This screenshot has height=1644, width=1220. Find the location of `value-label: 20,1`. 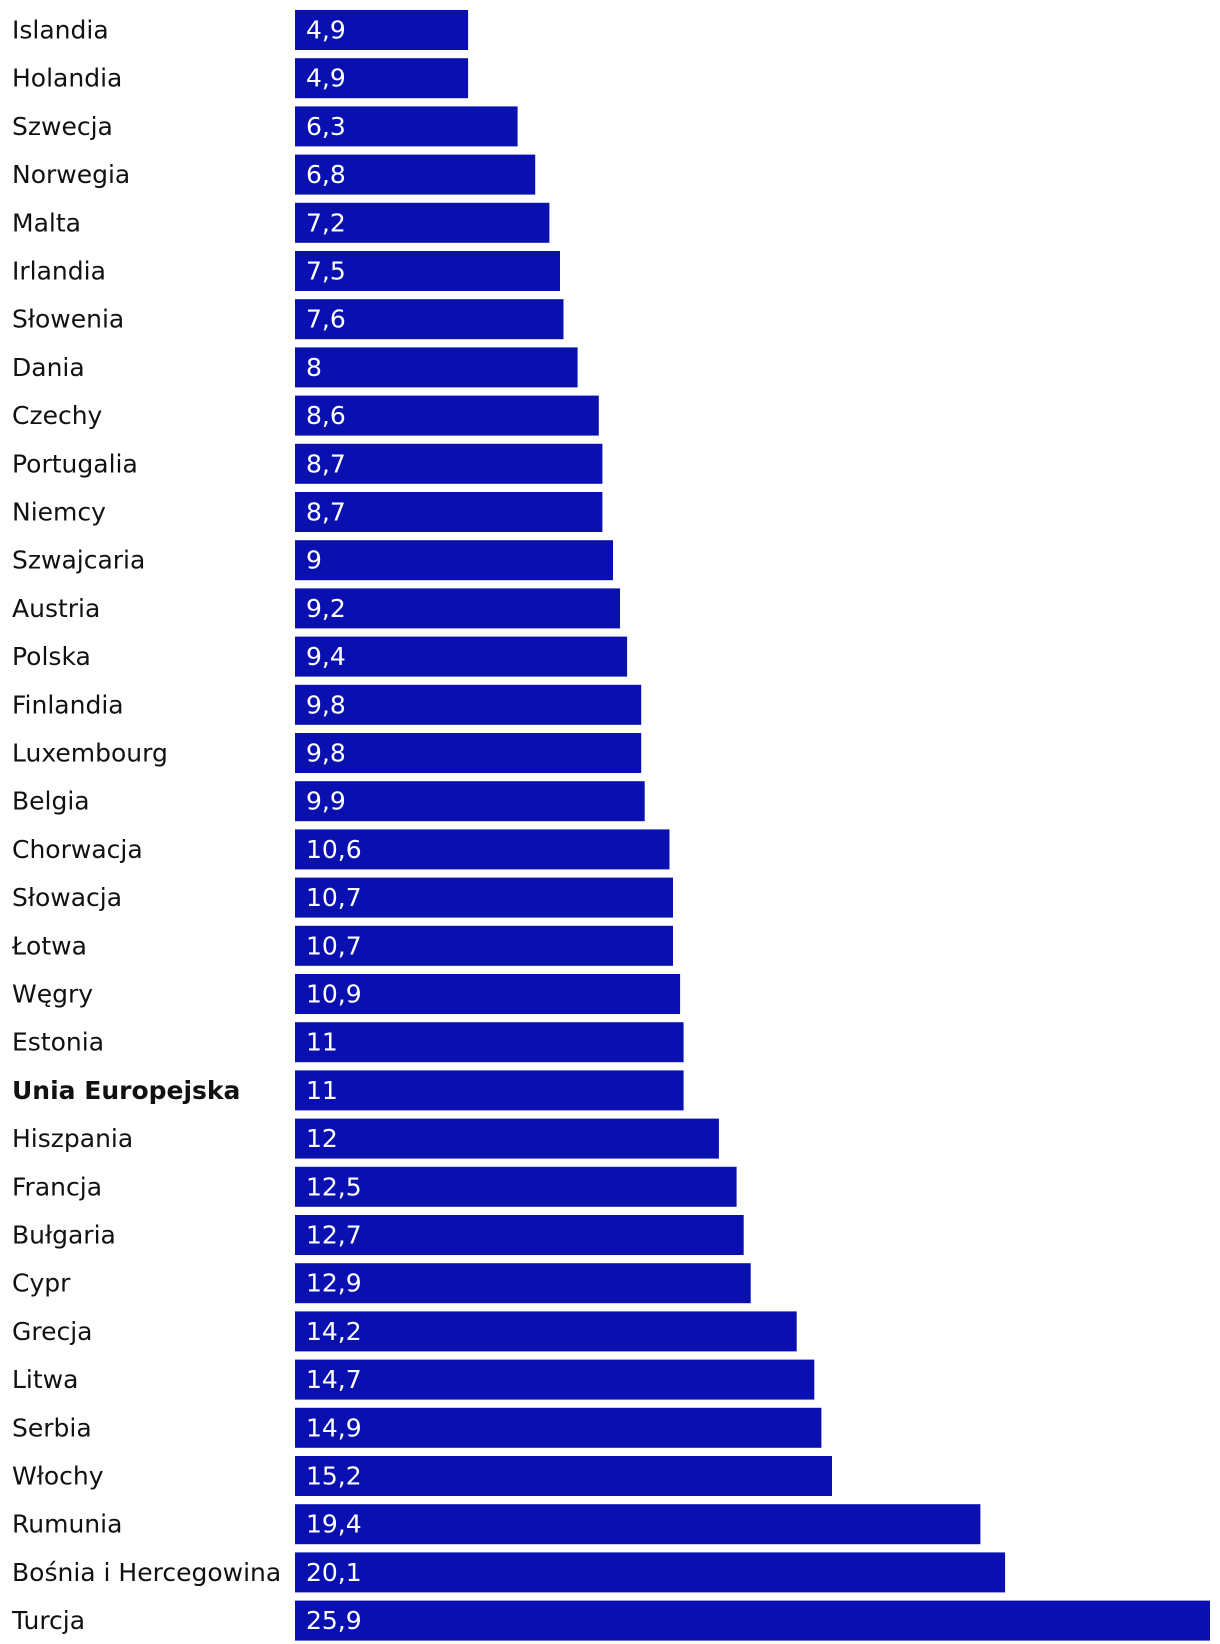

value-label: 20,1 is located at coordinates (334, 1572).